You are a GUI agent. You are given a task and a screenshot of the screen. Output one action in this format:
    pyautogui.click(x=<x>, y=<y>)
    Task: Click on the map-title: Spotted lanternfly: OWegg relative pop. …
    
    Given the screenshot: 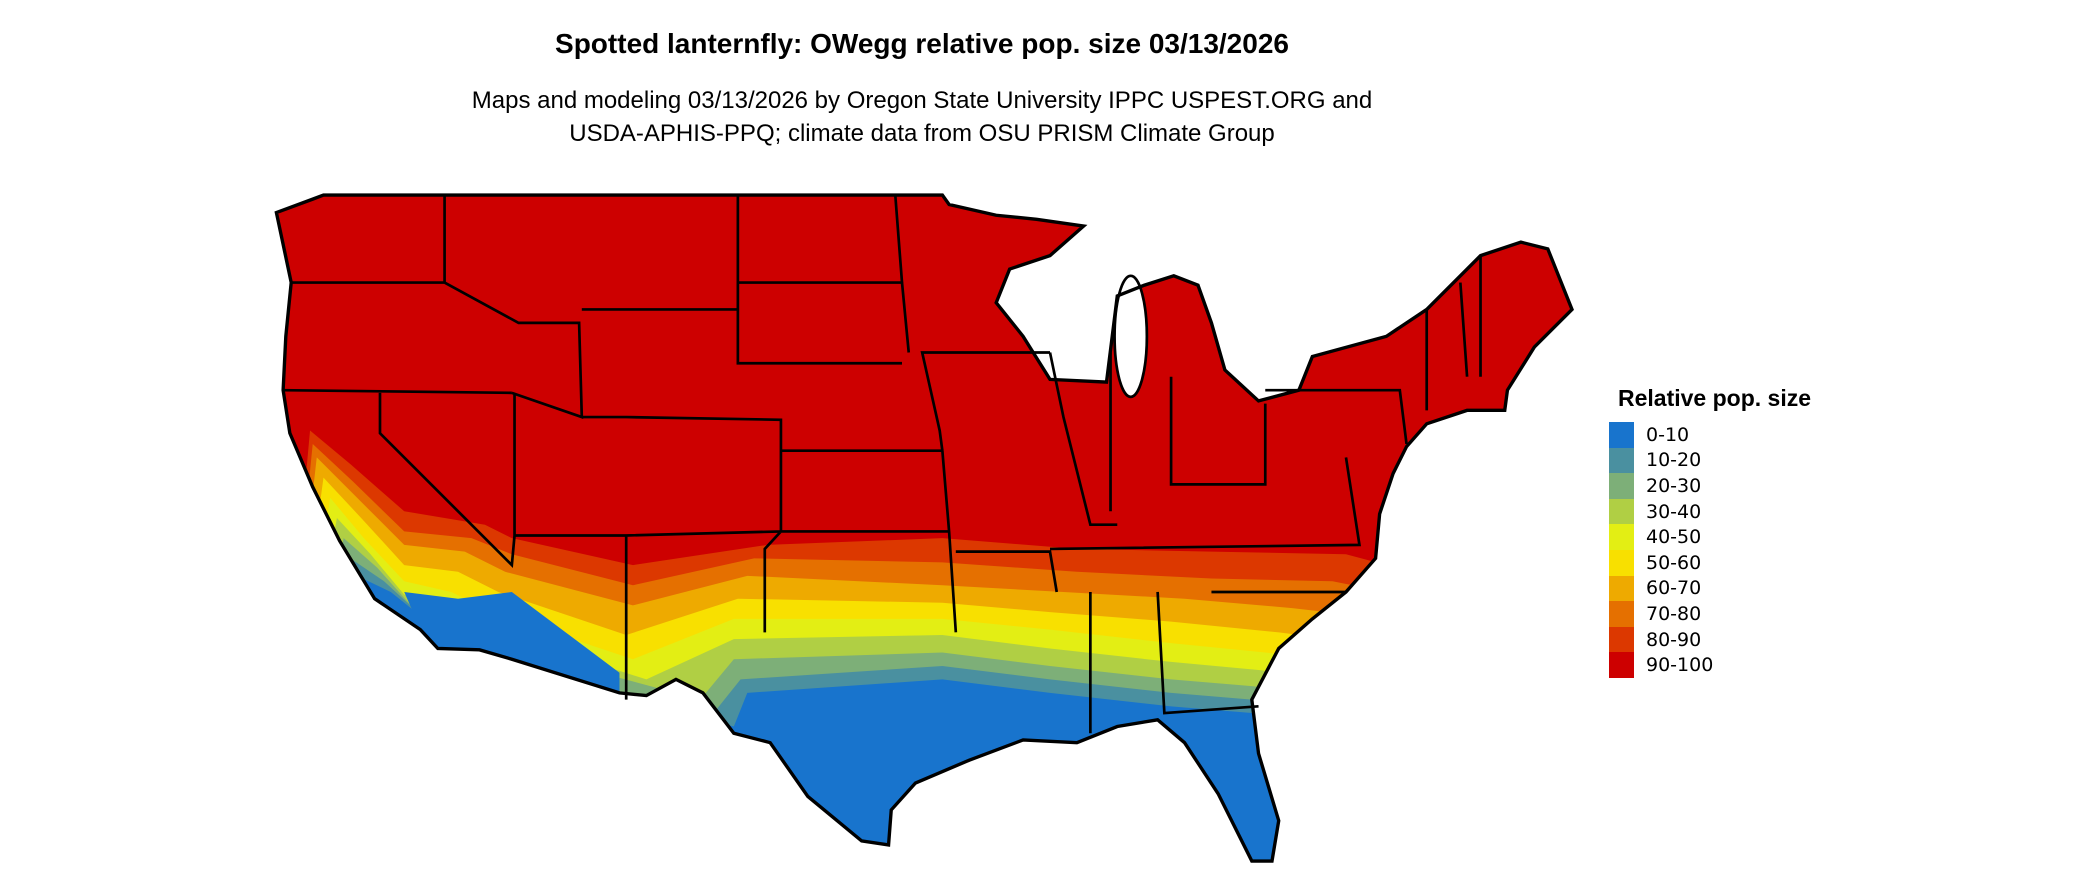 What is the action you would take?
    pyautogui.click(x=922, y=43)
    